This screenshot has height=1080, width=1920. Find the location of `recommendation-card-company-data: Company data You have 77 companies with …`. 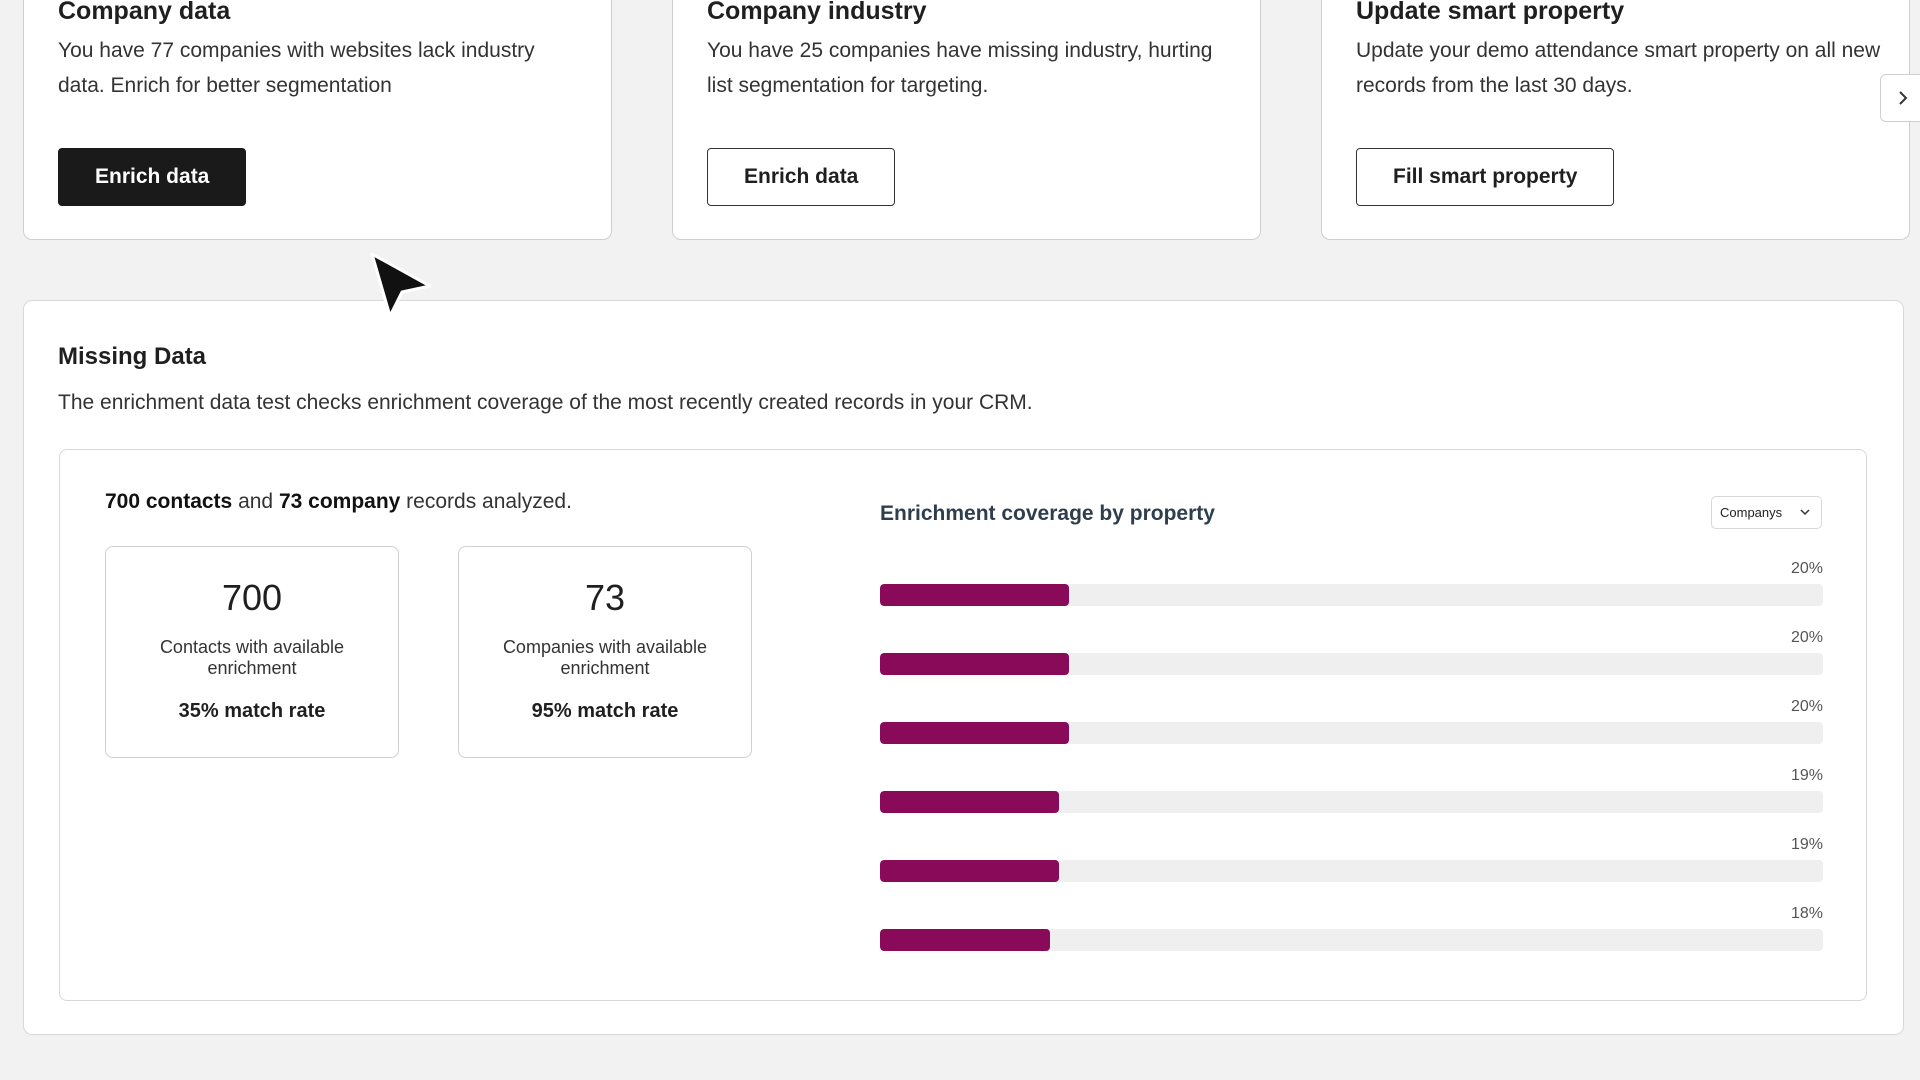

recommendation-card-company-data: Company data You have 77 companies with … is located at coordinates (317, 120).